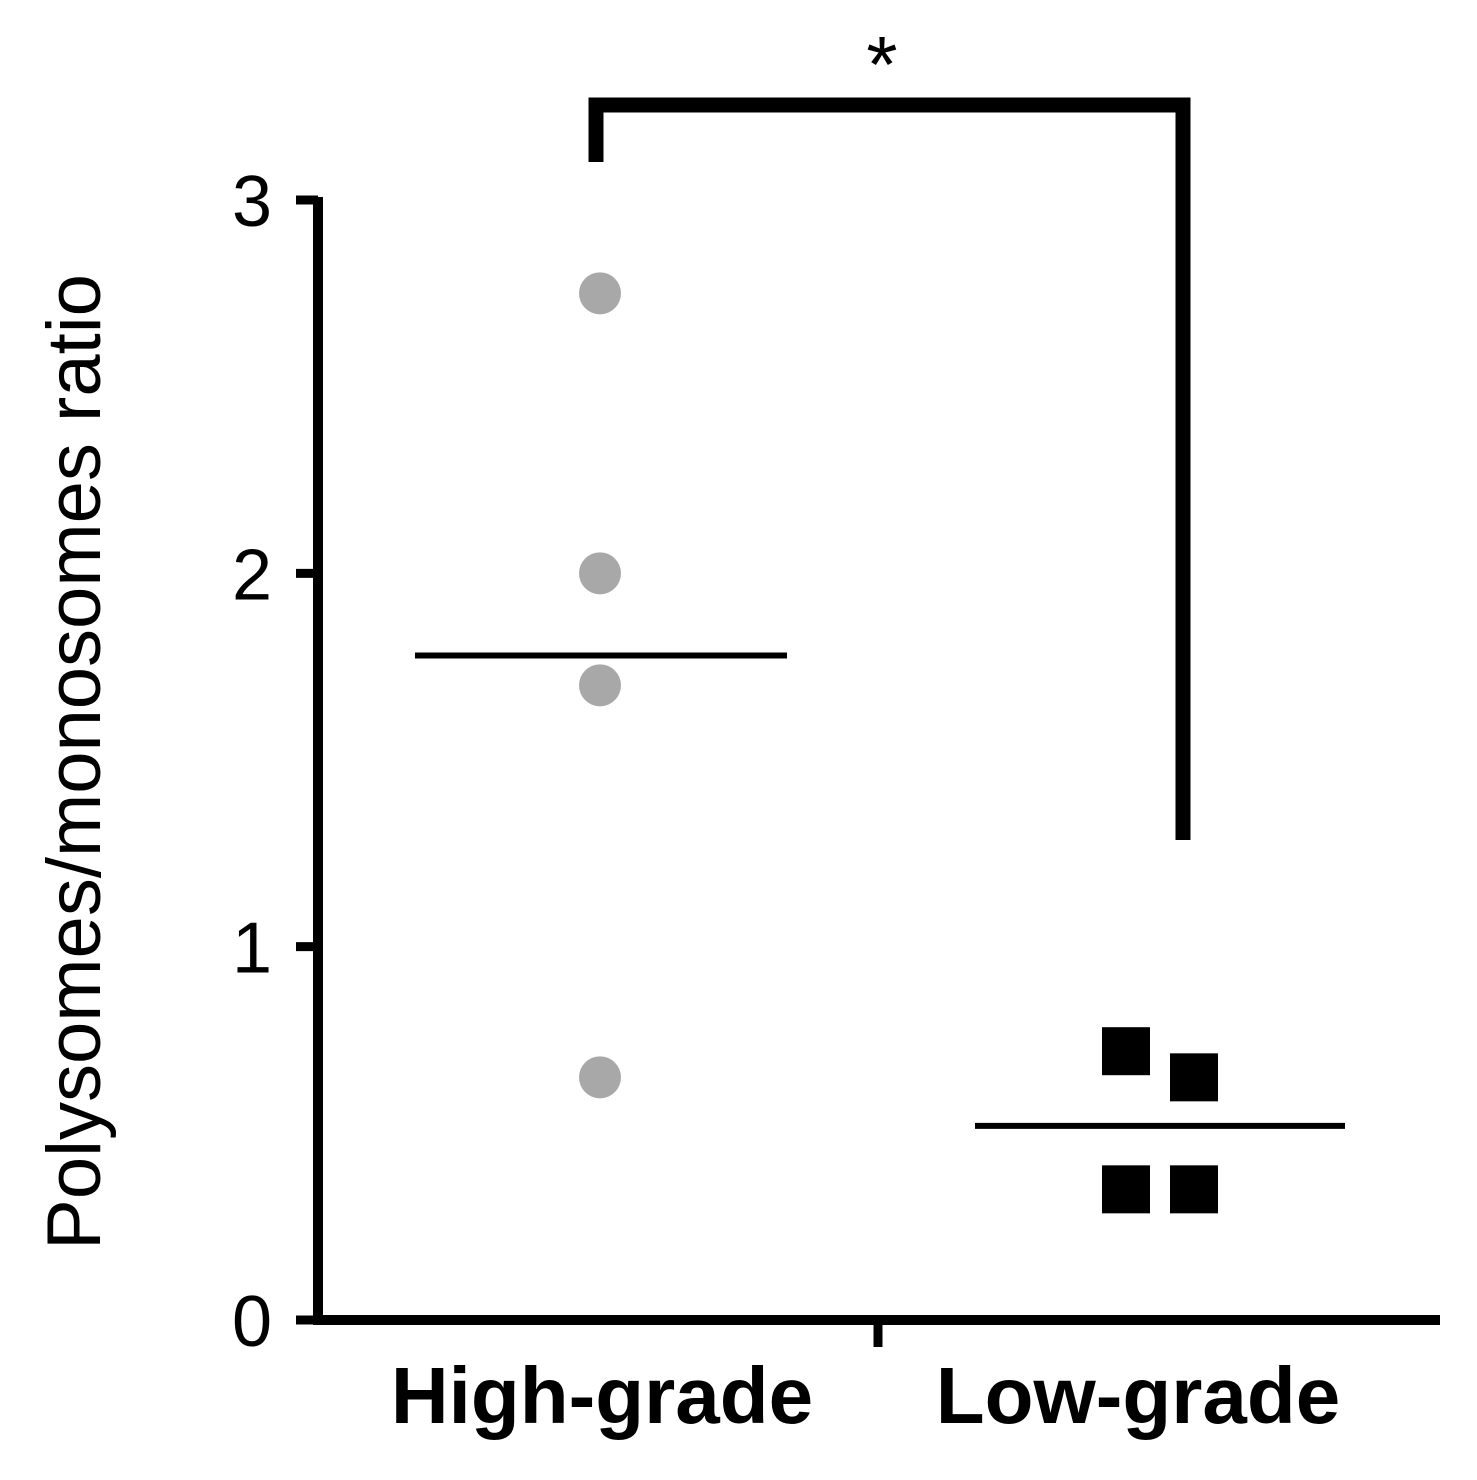  I want to click on x-category-label: Low-grade, so click(1138, 1395).